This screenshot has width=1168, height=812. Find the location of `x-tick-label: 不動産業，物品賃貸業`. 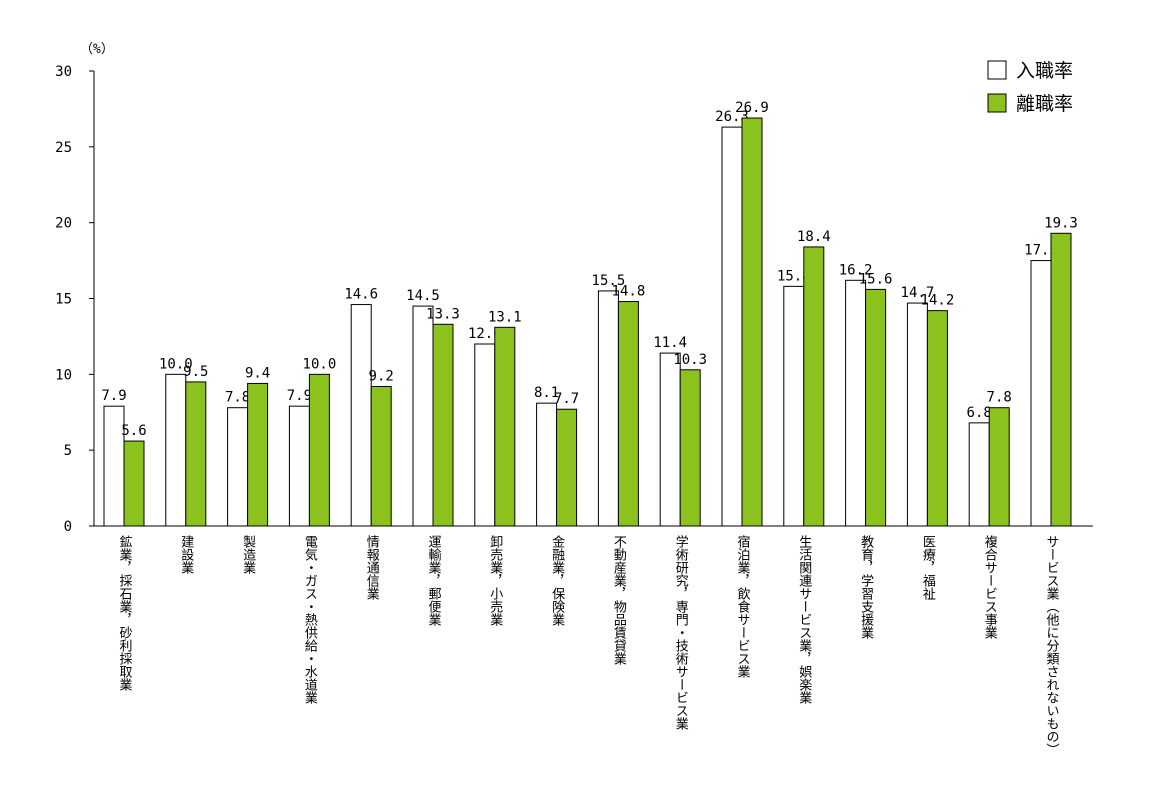

x-tick-label: 不動産業，物品賃貸業 is located at coordinates (619, 600).